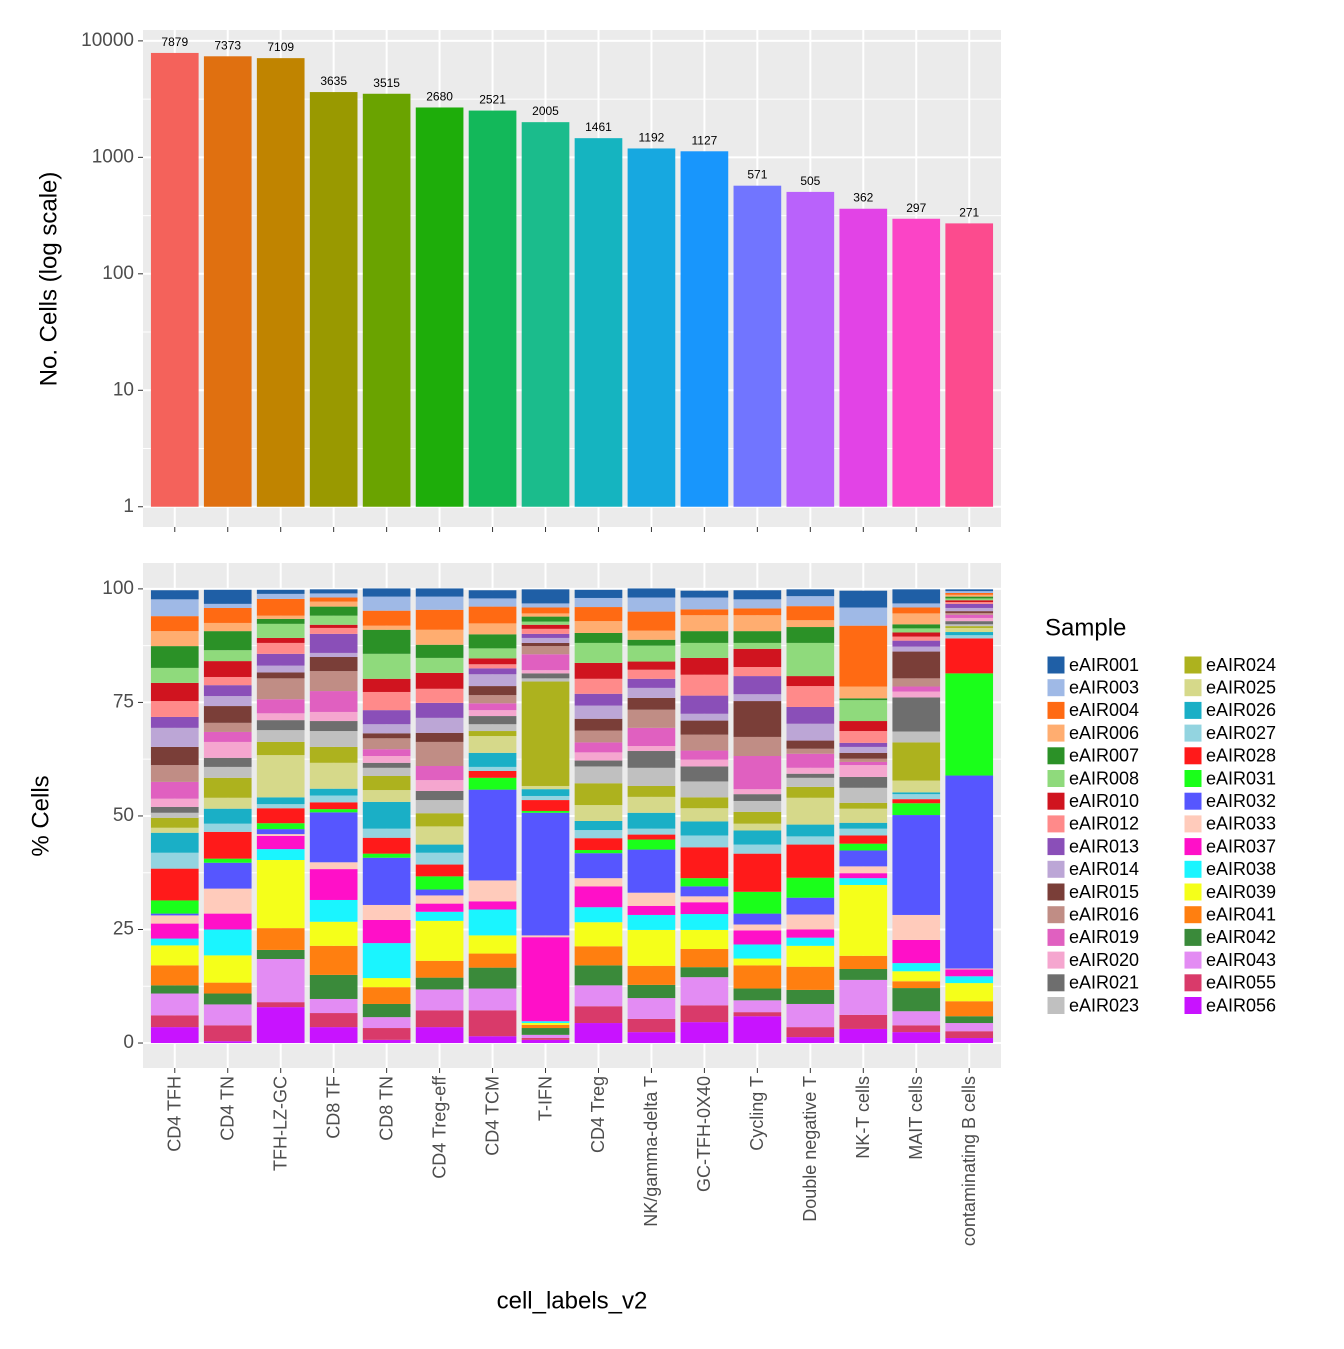 Image resolution: width=1344 pixels, height=1349 pixels. I want to click on legend-label: eAIR021, so click(1104, 983).